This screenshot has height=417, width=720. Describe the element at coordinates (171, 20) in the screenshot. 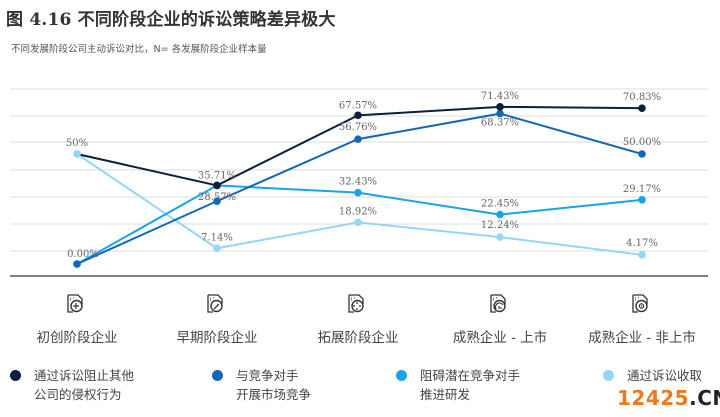

I see `chart-title: 图 4.16 不同阶段企业的诉讼策略差异极大` at that location.